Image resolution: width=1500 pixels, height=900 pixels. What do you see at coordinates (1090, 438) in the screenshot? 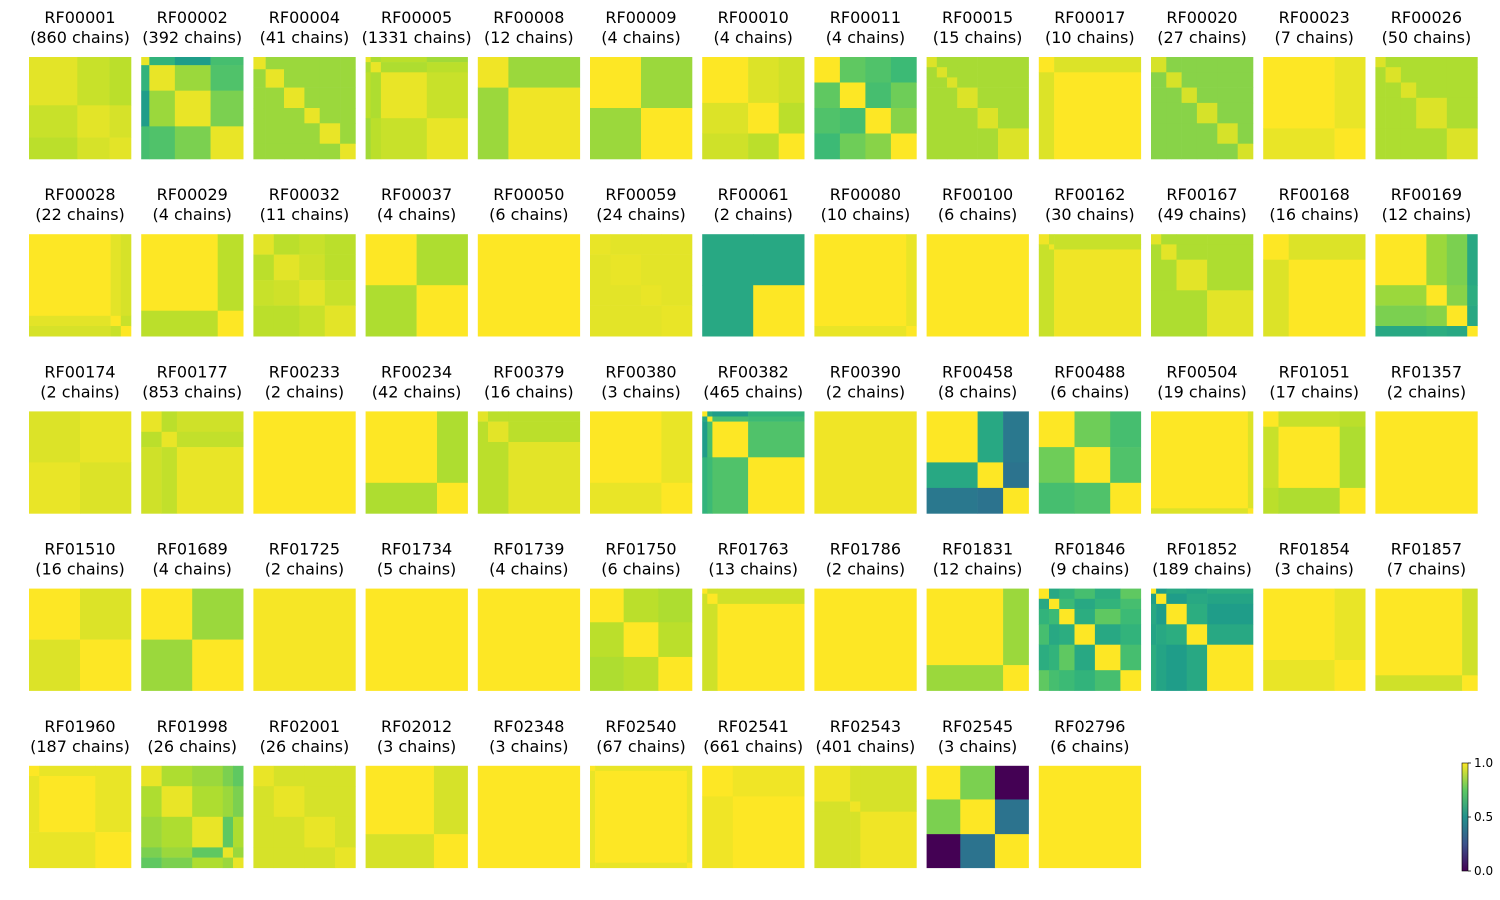
I see `heatmap-panel-RF00488: RF00488(6 chains)` at bounding box center [1090, 438].